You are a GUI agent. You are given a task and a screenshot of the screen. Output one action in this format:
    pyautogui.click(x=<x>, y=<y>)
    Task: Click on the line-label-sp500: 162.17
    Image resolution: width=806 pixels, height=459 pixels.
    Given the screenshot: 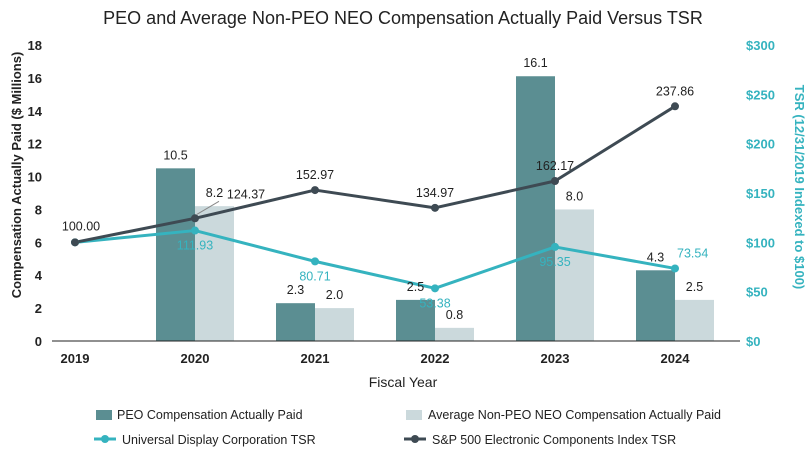 What is the action you would take?
    pyautogui.click(x=555, y=166)
    